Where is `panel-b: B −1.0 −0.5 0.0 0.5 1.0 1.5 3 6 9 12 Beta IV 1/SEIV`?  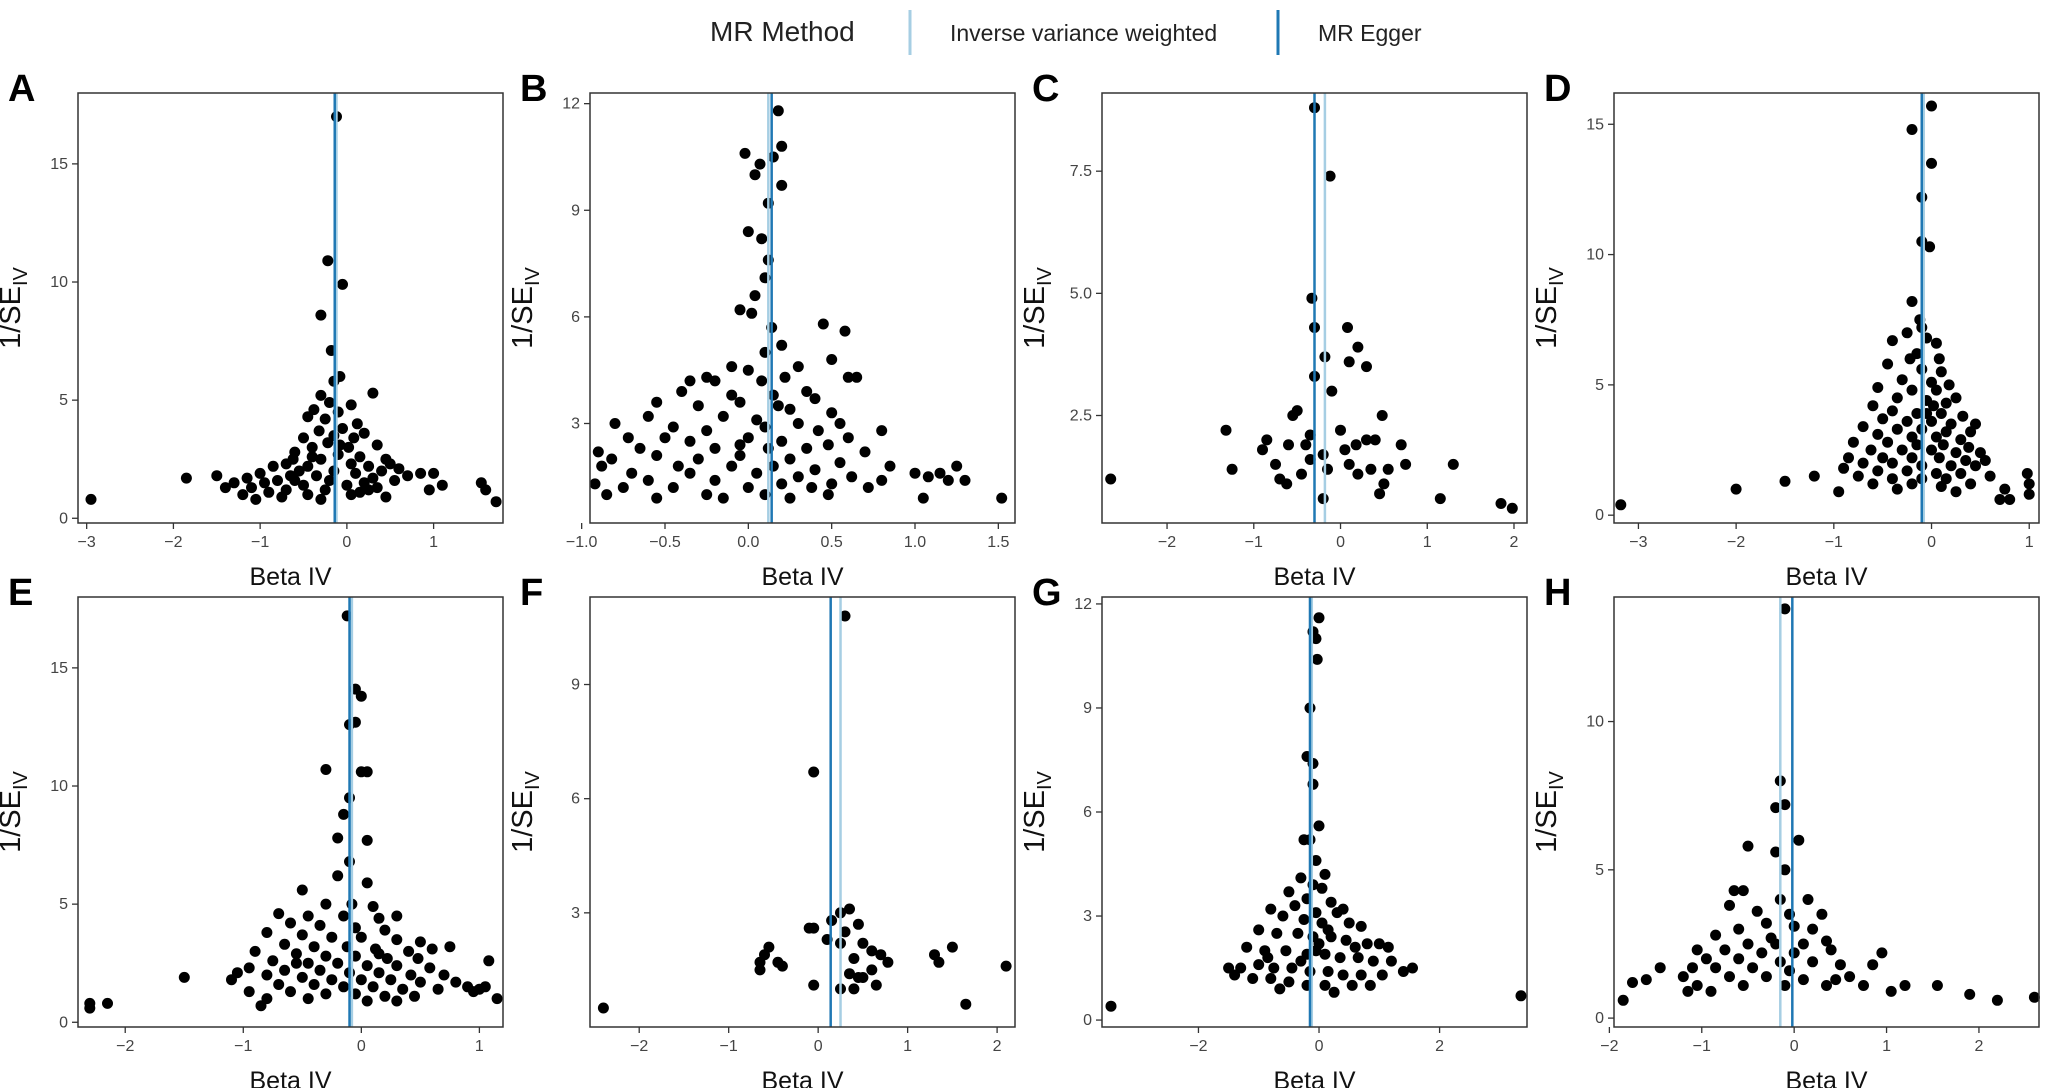
panel-b: B −1.0 −0.5 0.0 0.5 1.0 1.5 3 6 9 12 Beta IV 1/SEIV is located at coordinates (761, 329).